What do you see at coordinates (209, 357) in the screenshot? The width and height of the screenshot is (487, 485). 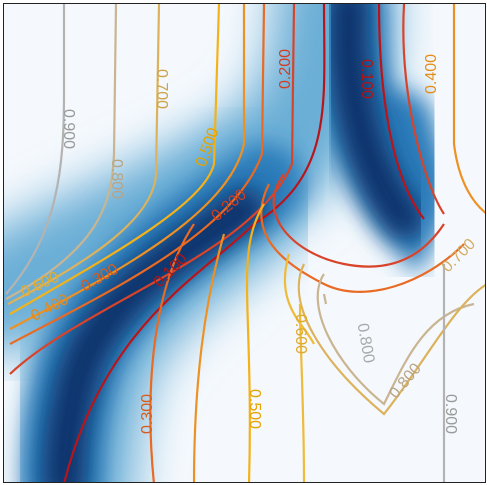 I see `contour-line-0400c` at bounding box center [209, 357].